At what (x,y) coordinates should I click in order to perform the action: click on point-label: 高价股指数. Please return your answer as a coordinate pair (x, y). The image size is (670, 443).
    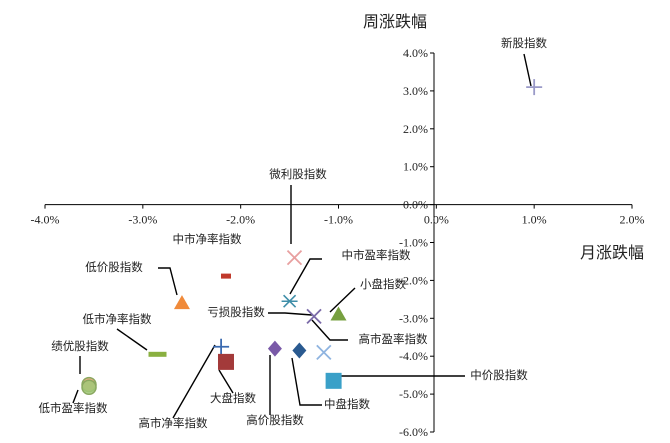
    Looking at the image, I should click on (275, 420).